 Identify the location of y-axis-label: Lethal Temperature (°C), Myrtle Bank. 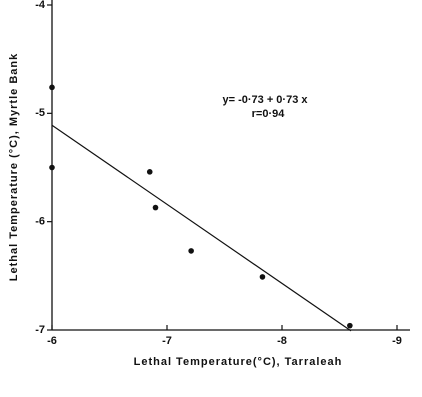
(14, 167).